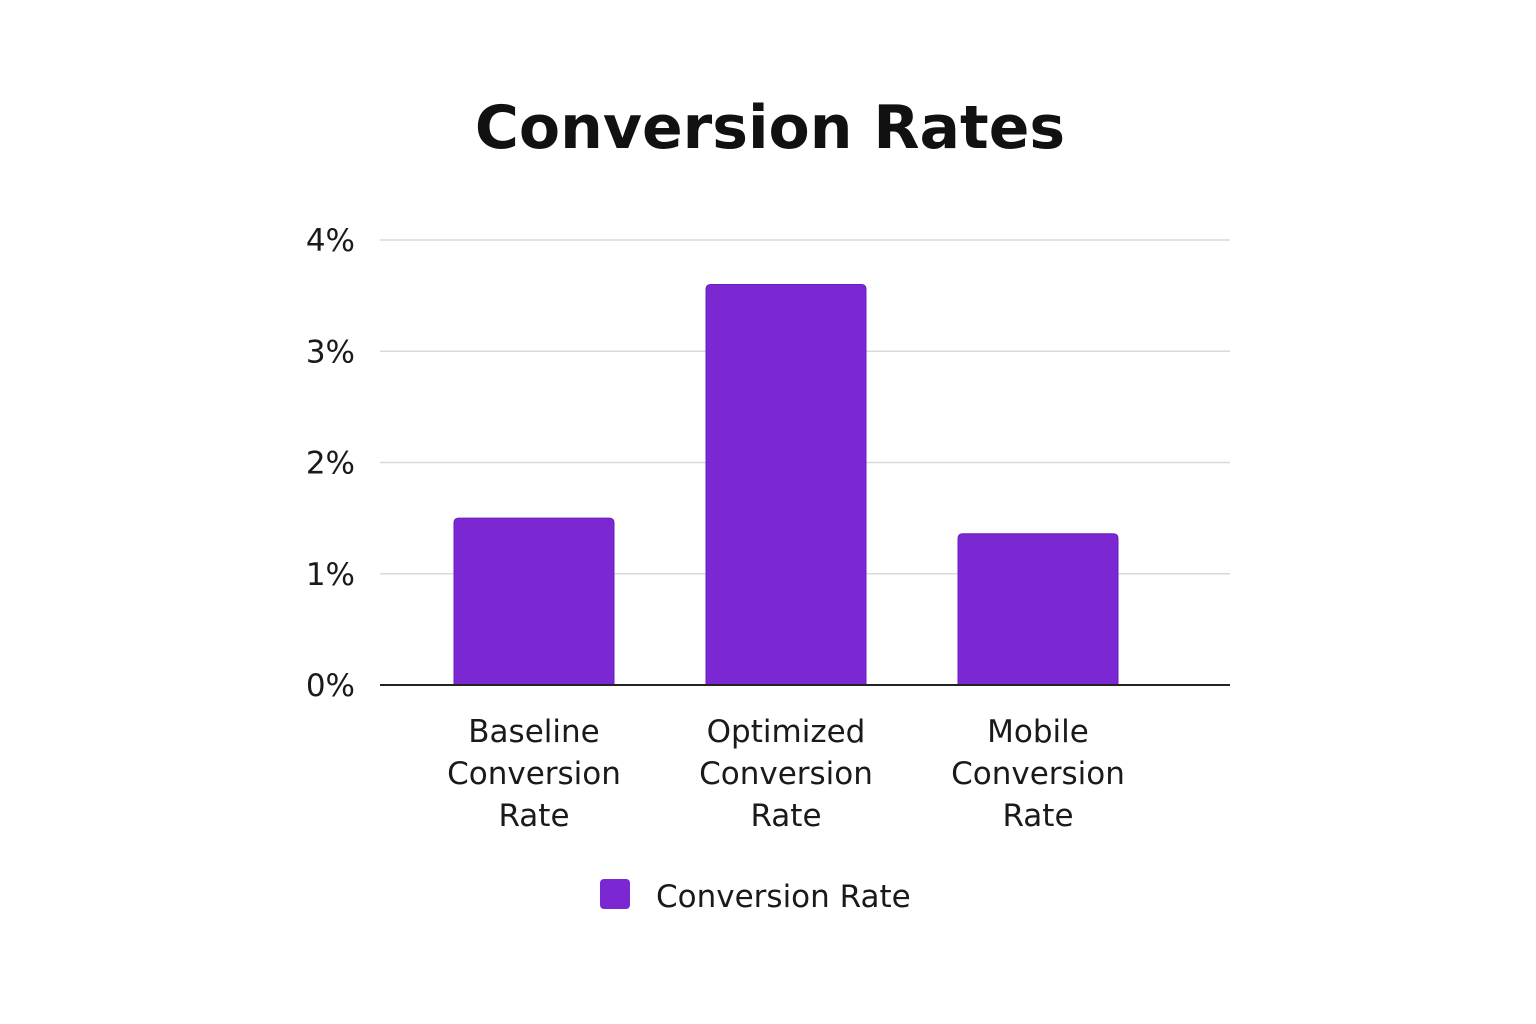 This screenshot has height=1024, width=1536. Describe the element at coordinates (1038, 609) in the screenshot. I see `bar-mobile` at that location.